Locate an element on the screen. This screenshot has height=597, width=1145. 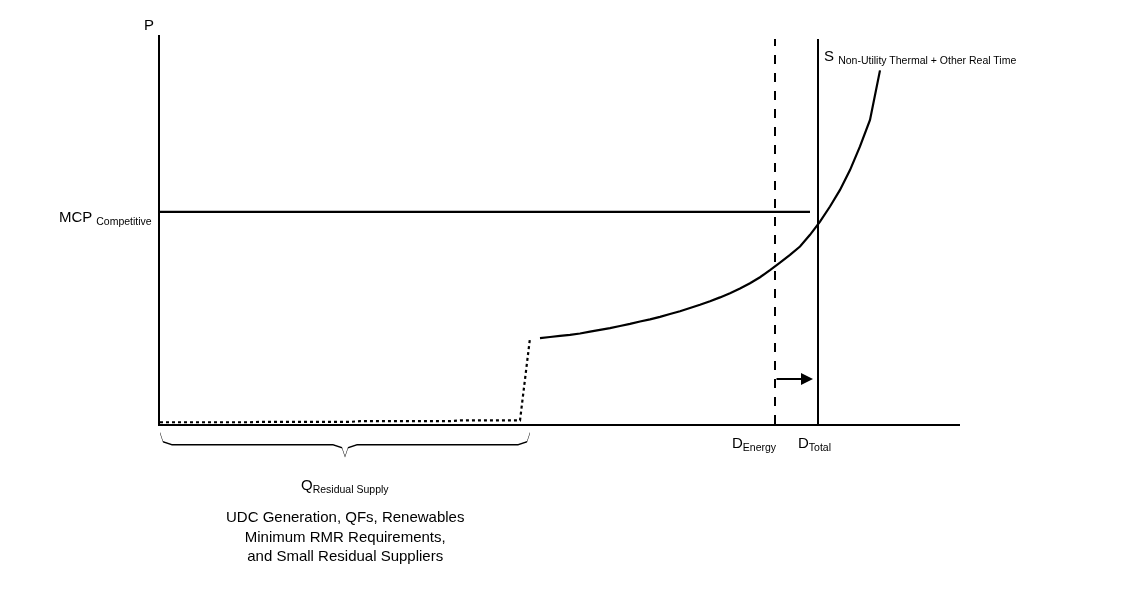
y-axis-title: P is located at coordinates (149, 24).